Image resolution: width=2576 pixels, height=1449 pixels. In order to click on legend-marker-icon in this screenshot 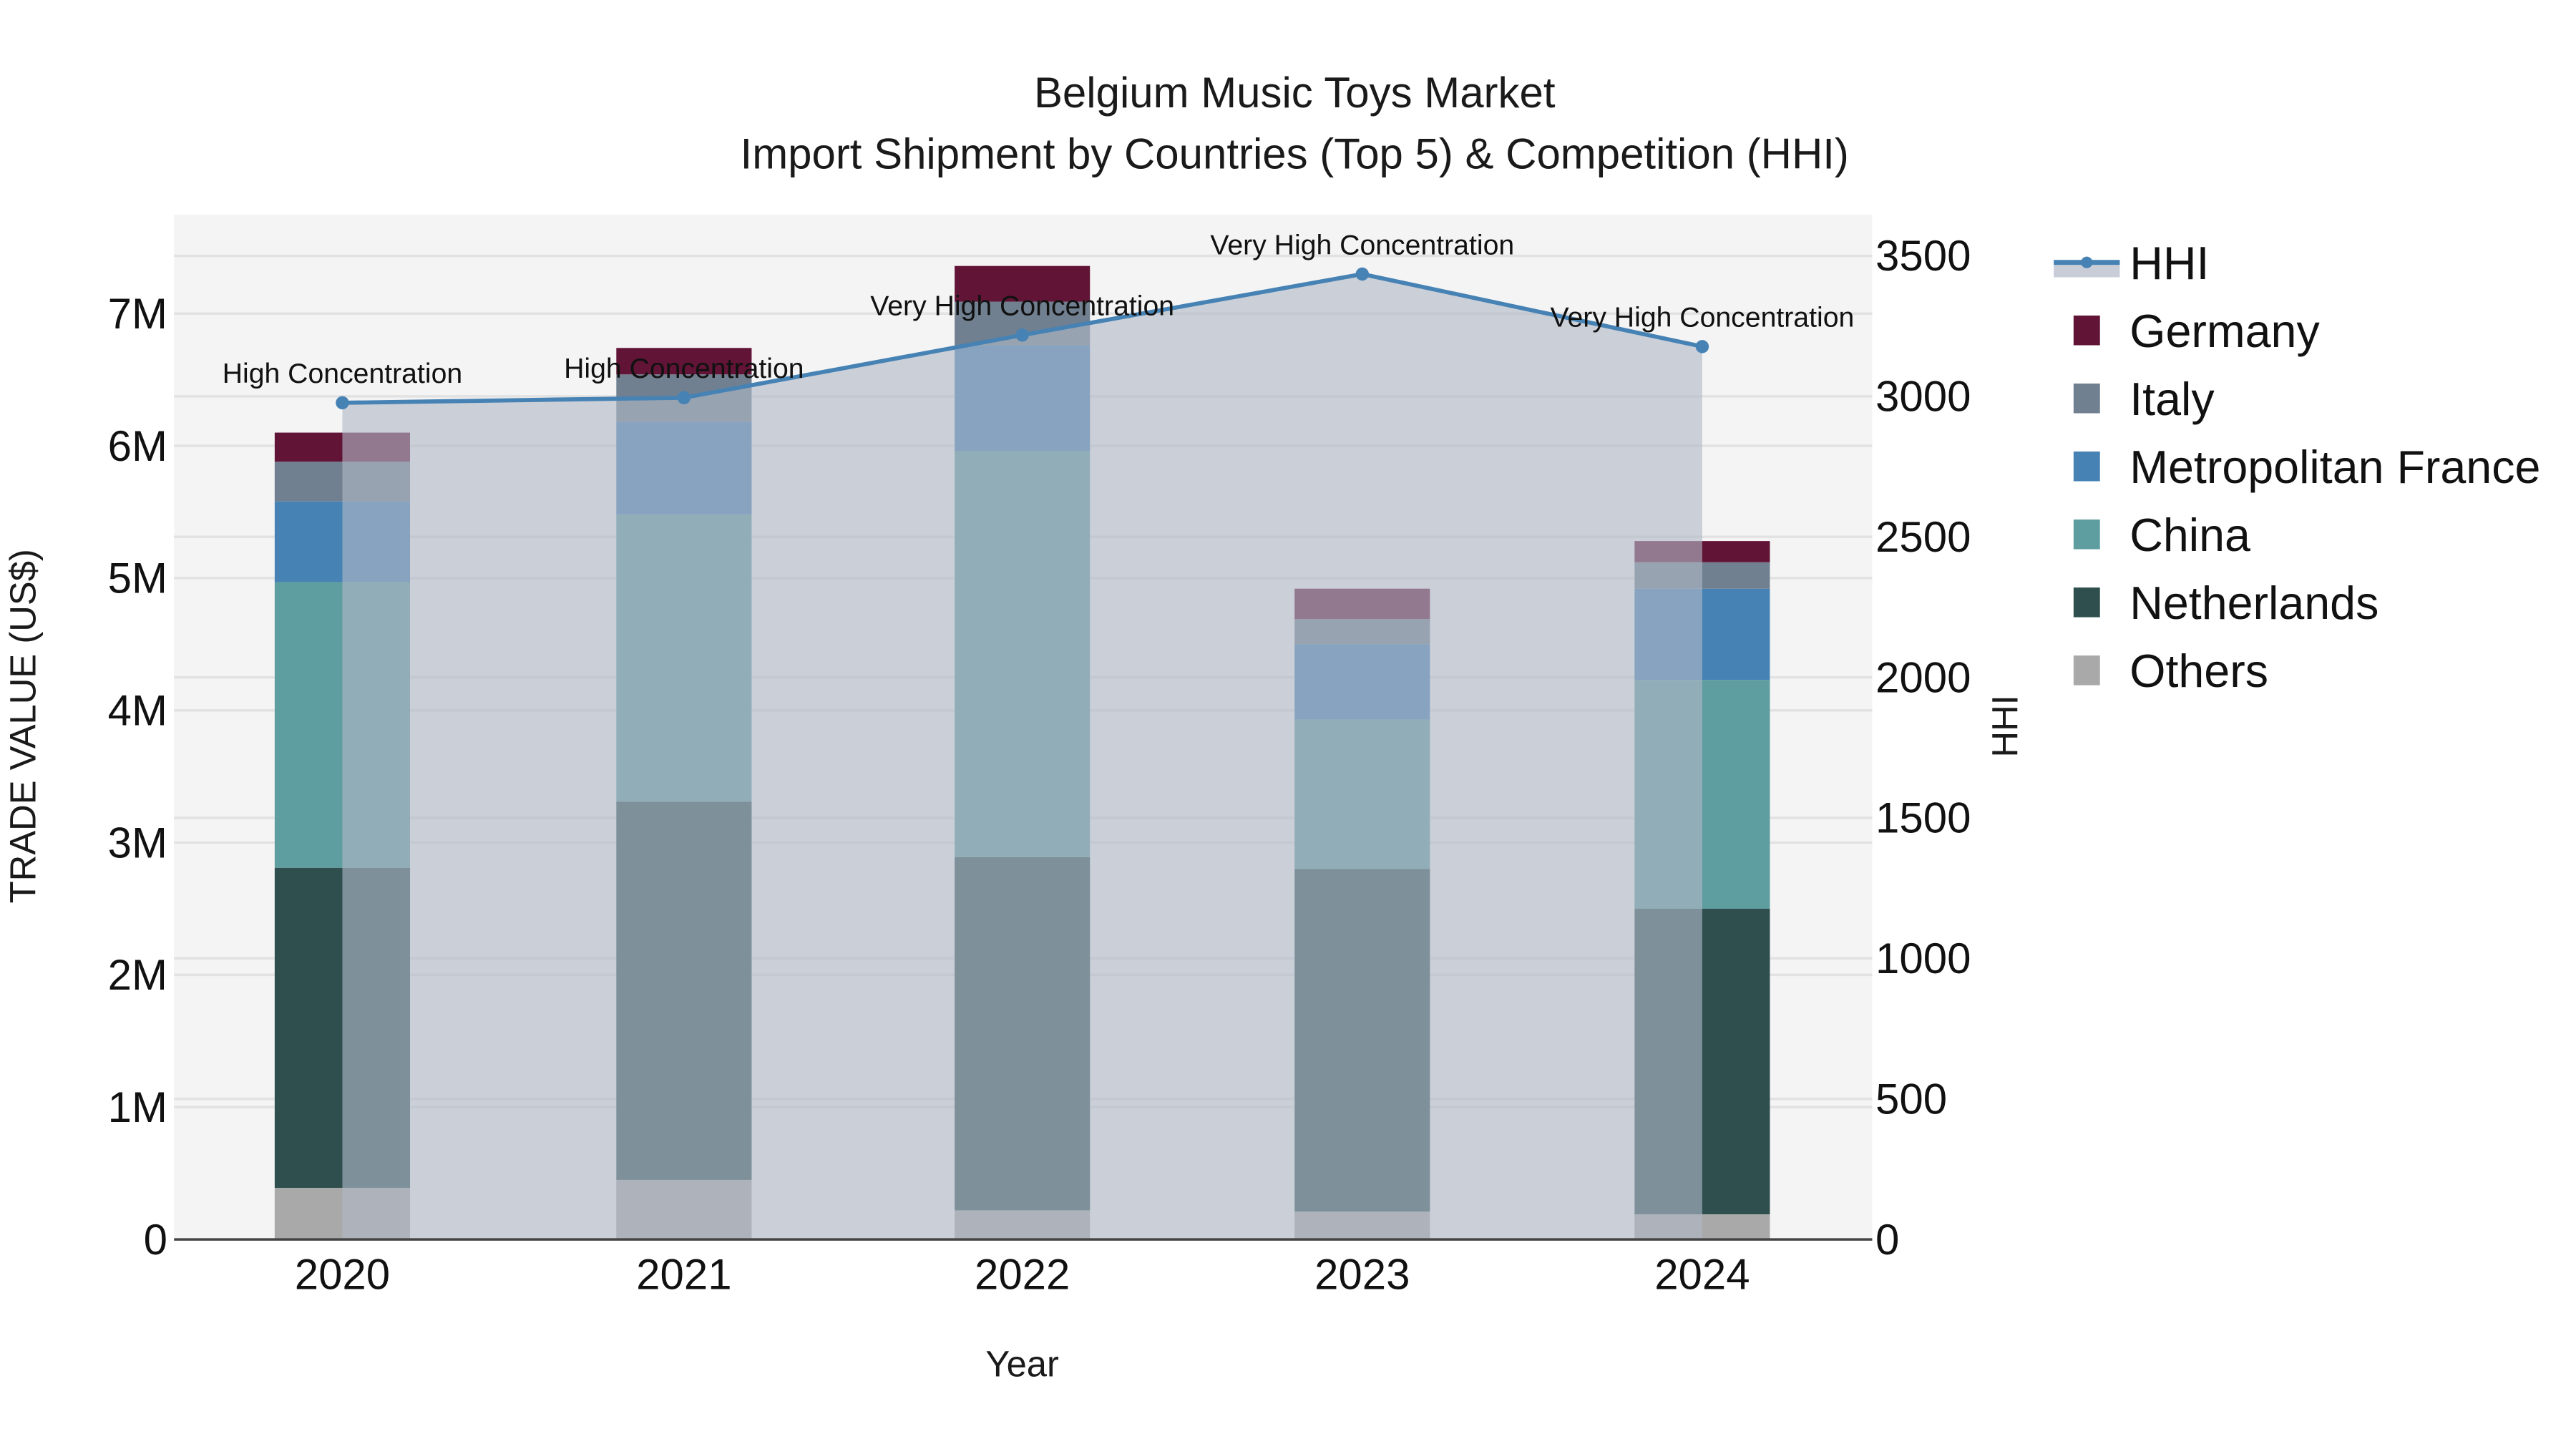, I will do `click(2087, 262)`.